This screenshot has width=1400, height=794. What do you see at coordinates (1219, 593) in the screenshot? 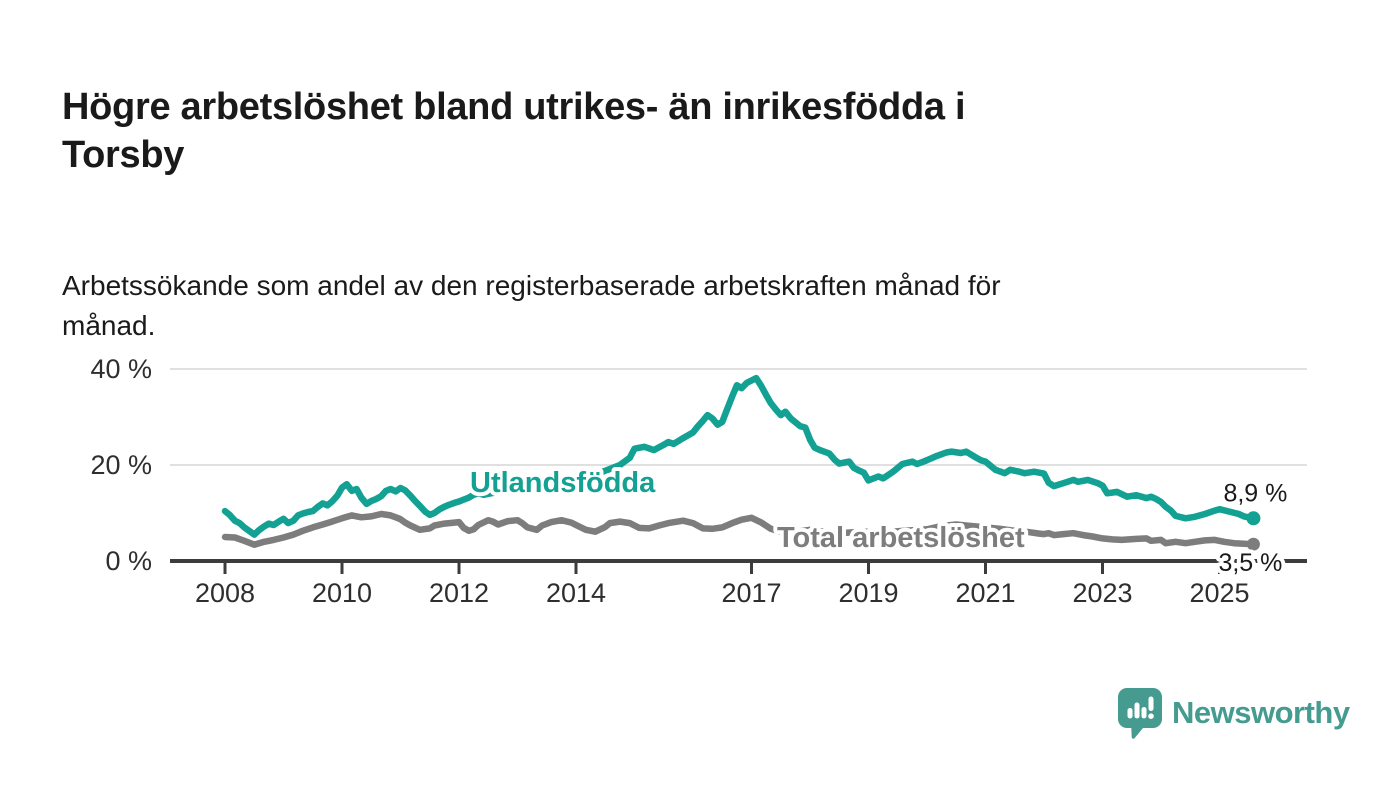
I see `x-tick-label-2025: 2025` at bounding box center [1219, 593].